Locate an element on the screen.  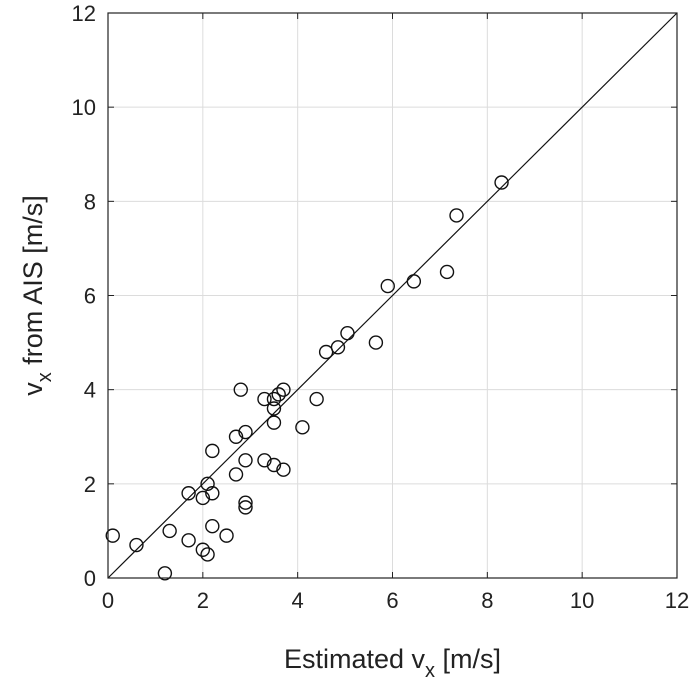
x-axis-label: Estimated vx [m/s] is located at coordinates (392, 663).